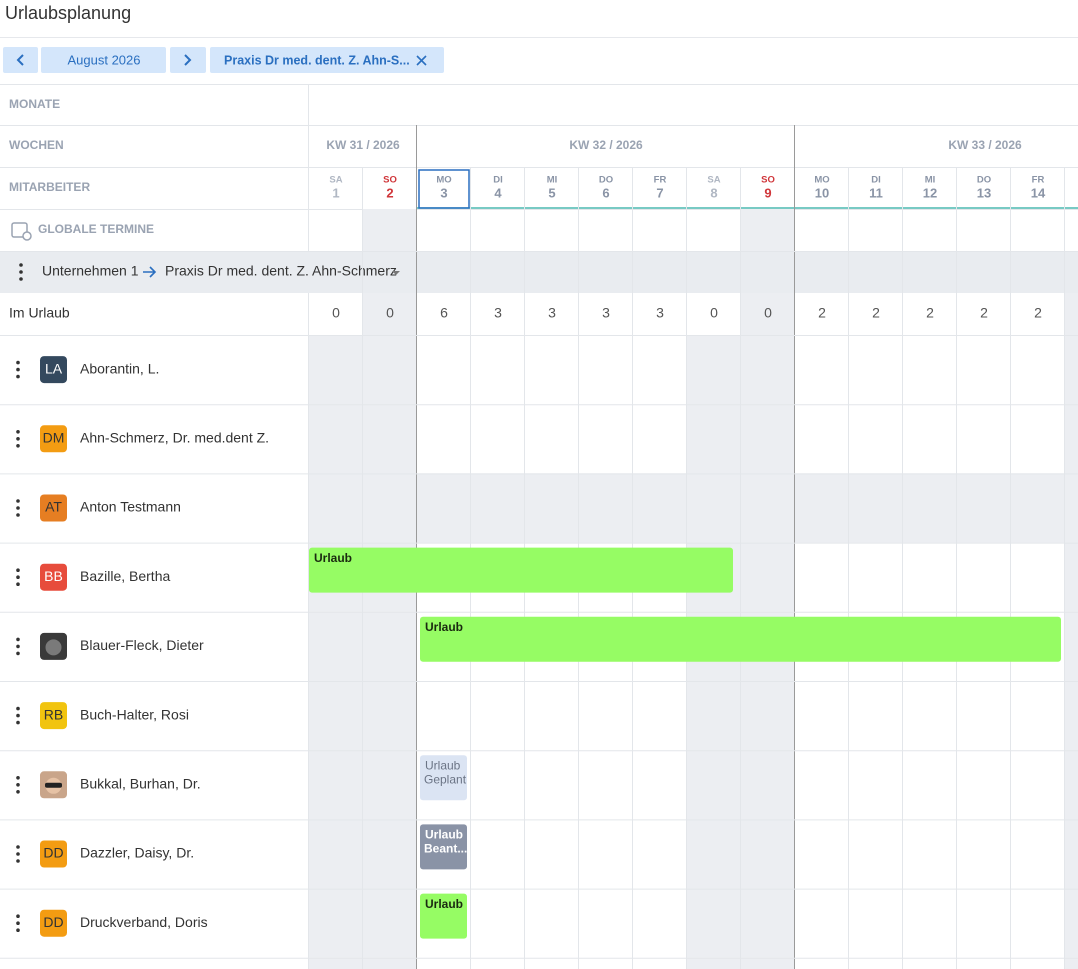 The width and height of the screenshot is (1078, 969). What do you see at coordinates (144, 922) in the screenshot?
I see `employee-name: Druckverband, Doris` at bounding box center [144, 922].